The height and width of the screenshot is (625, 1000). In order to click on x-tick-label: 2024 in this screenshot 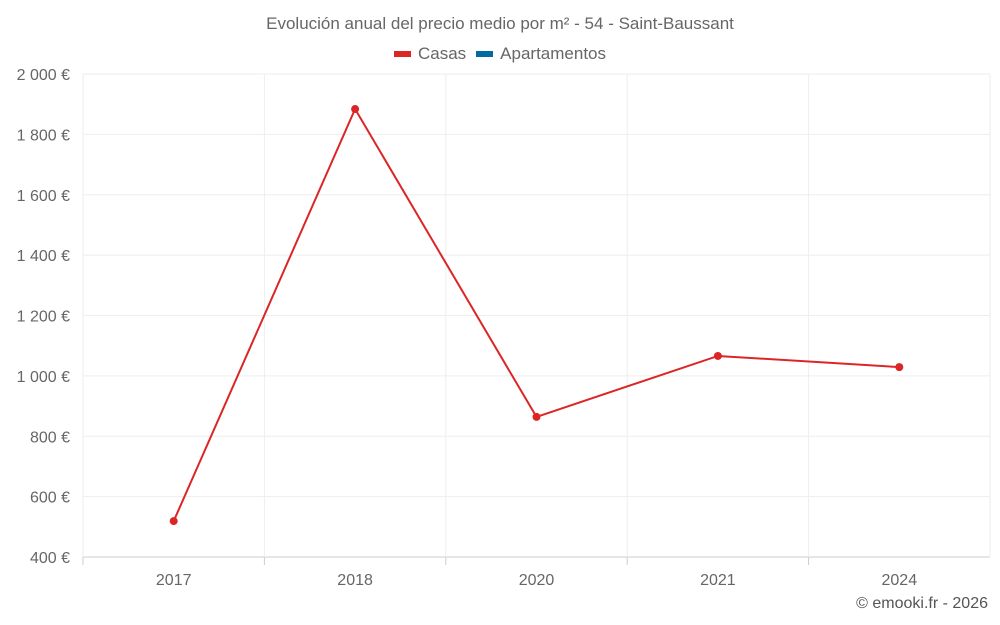, I will do `click(900, 580)`.